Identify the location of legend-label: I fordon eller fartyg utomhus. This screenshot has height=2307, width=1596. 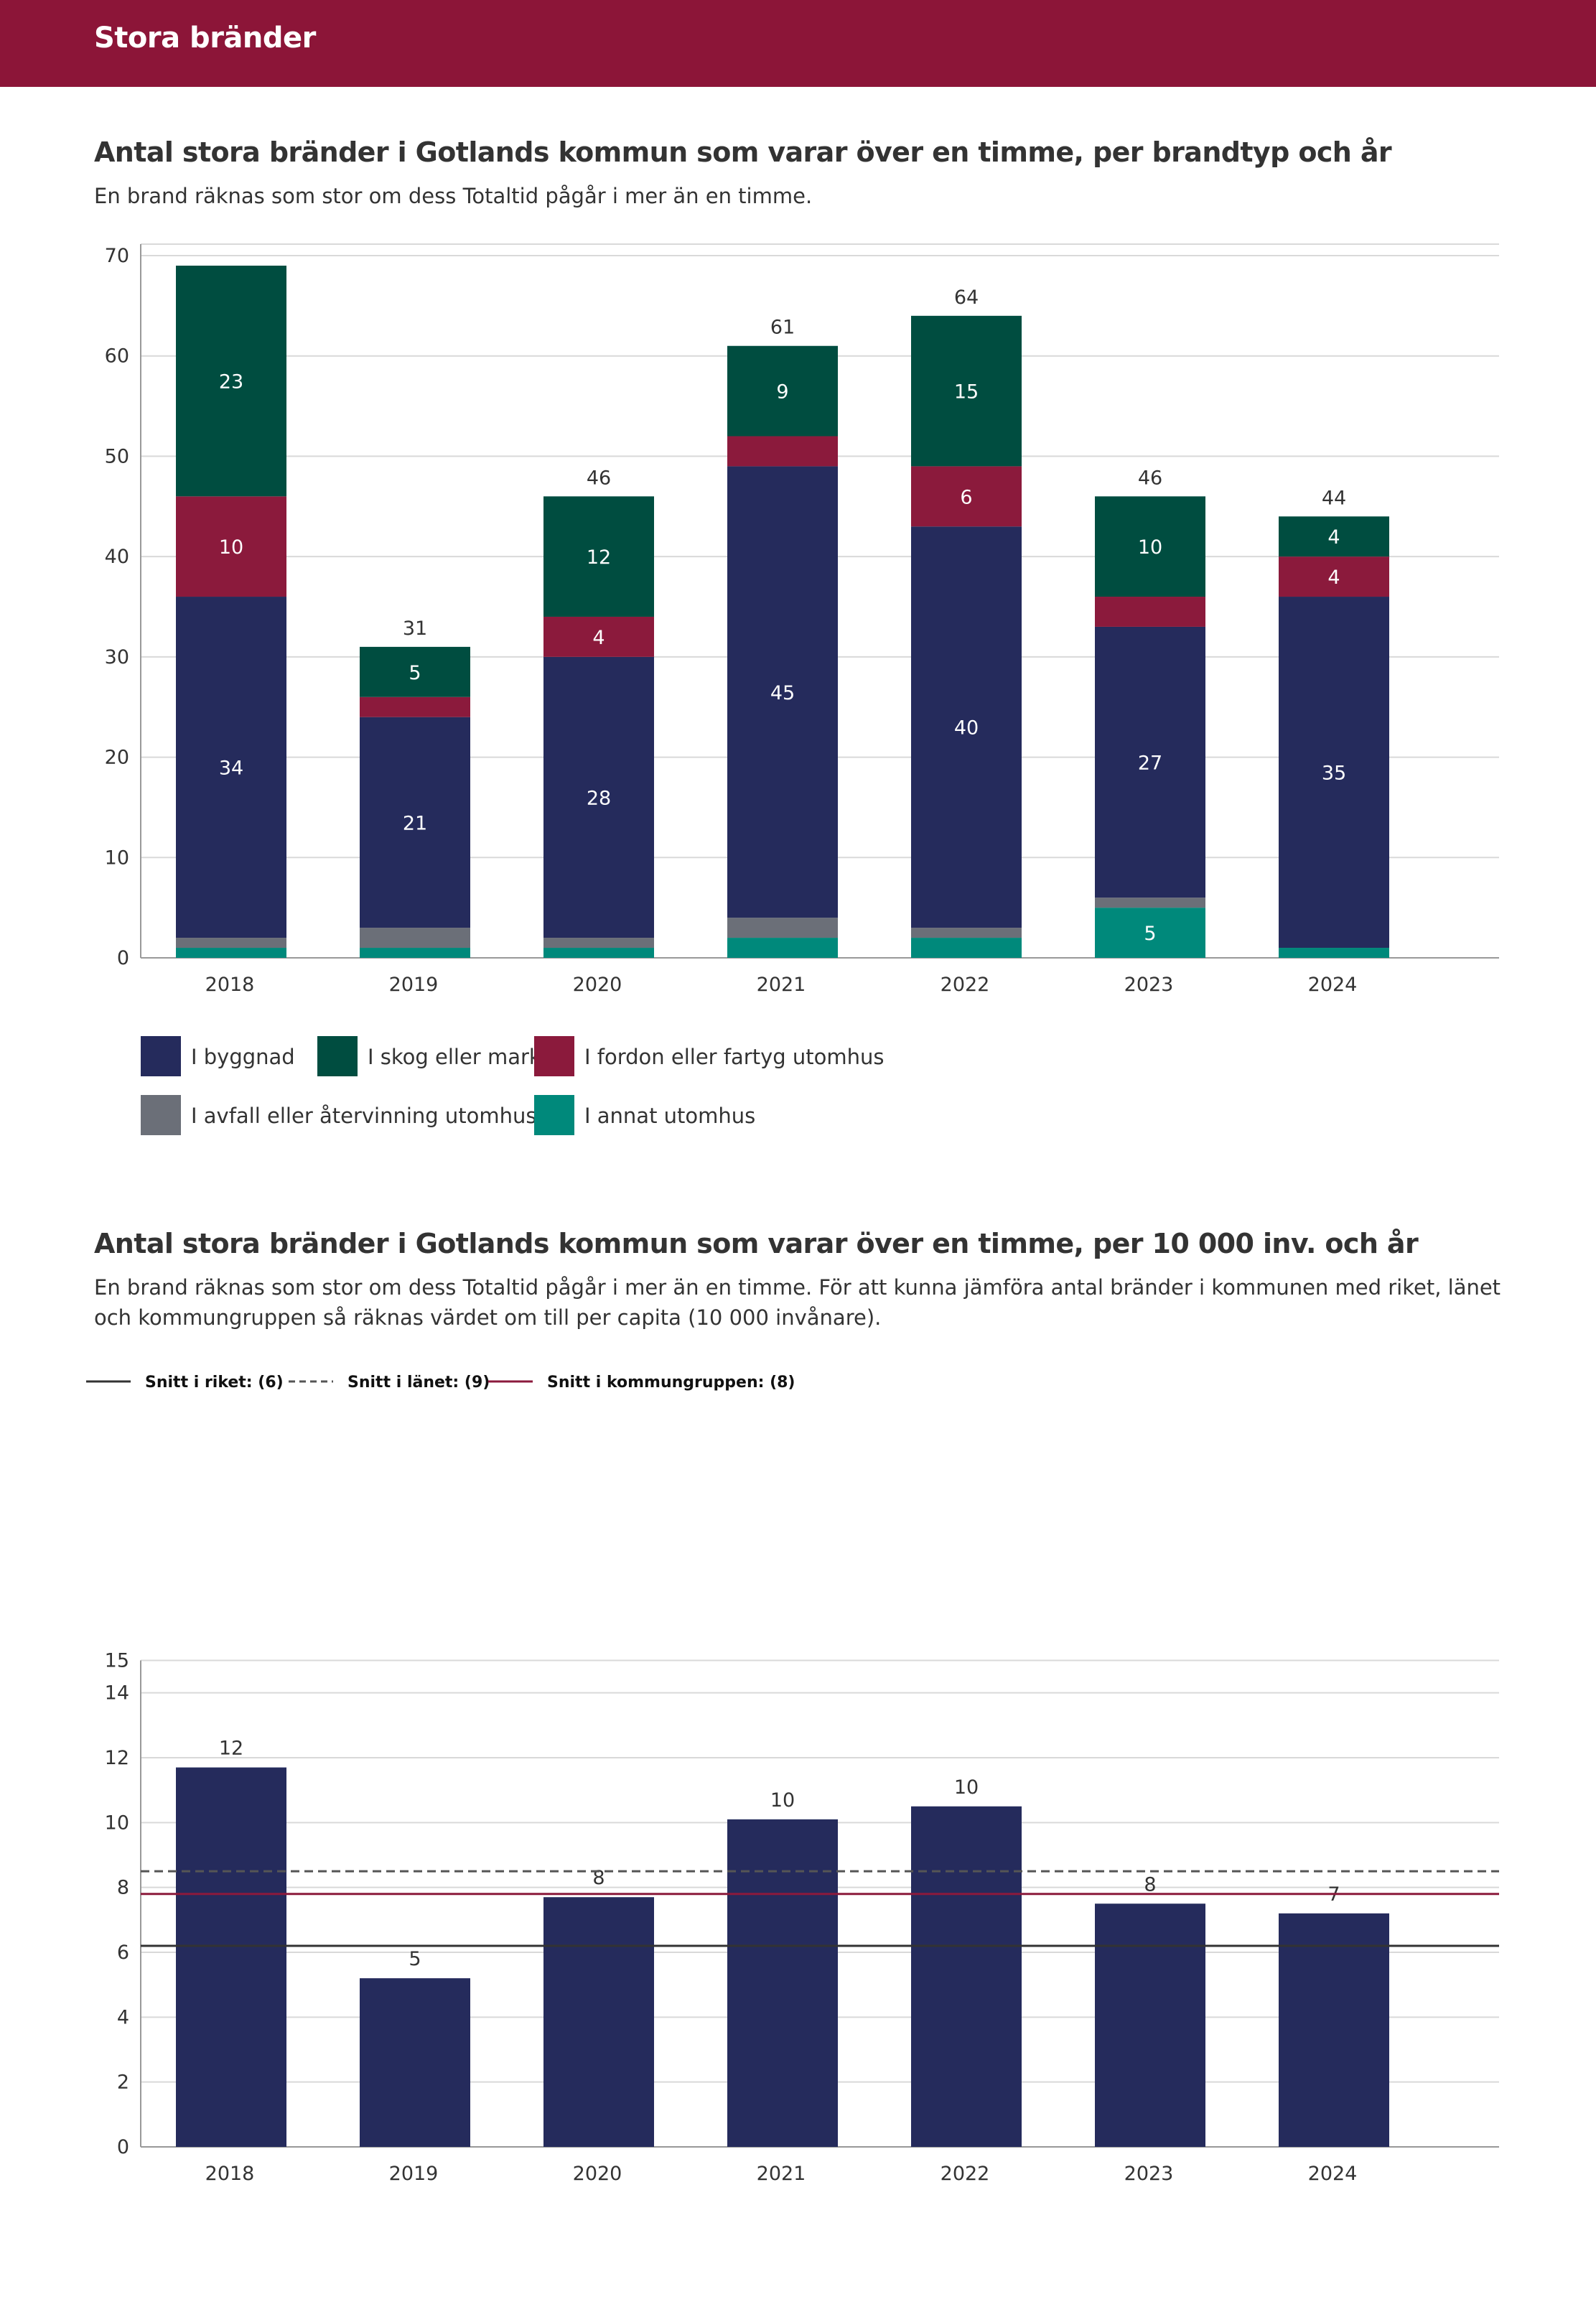
(734, 1057).